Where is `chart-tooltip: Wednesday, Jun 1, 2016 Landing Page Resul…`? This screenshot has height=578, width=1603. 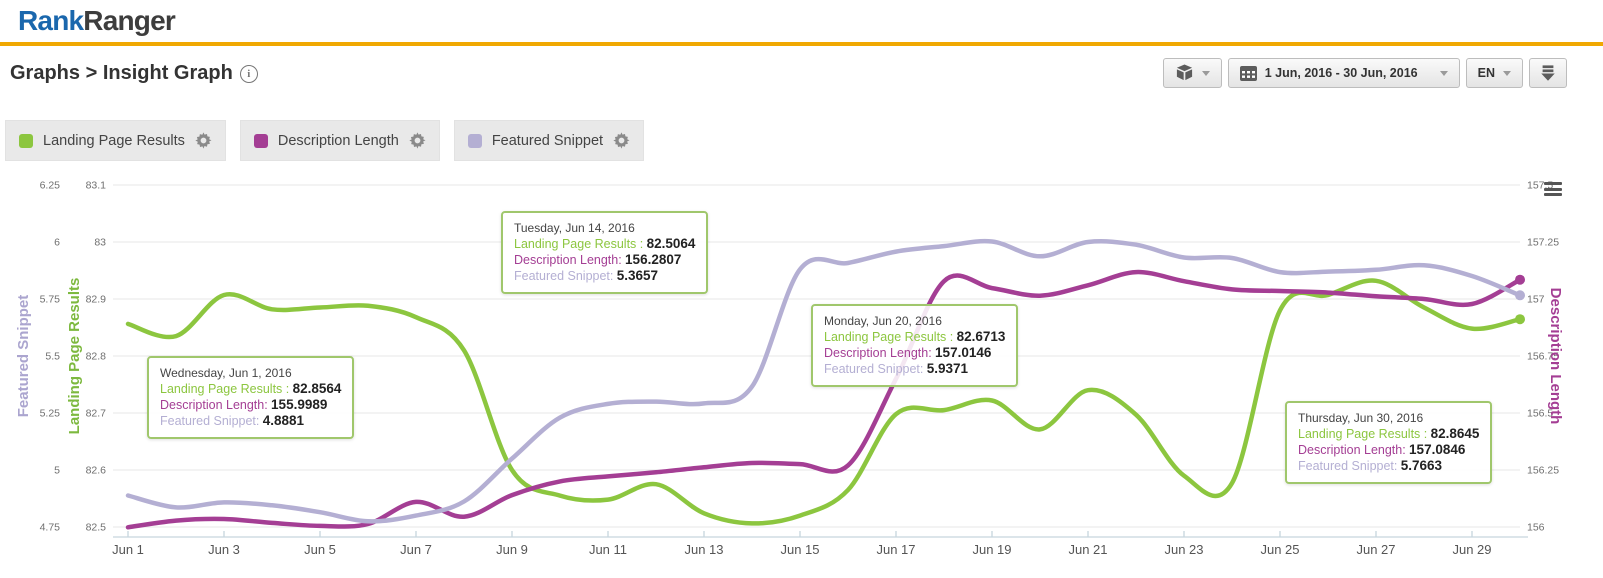
chart-tooltip: Wednesday, Jun 1, 2016 Landing Page Resul… is located at coordinates (251, 397).